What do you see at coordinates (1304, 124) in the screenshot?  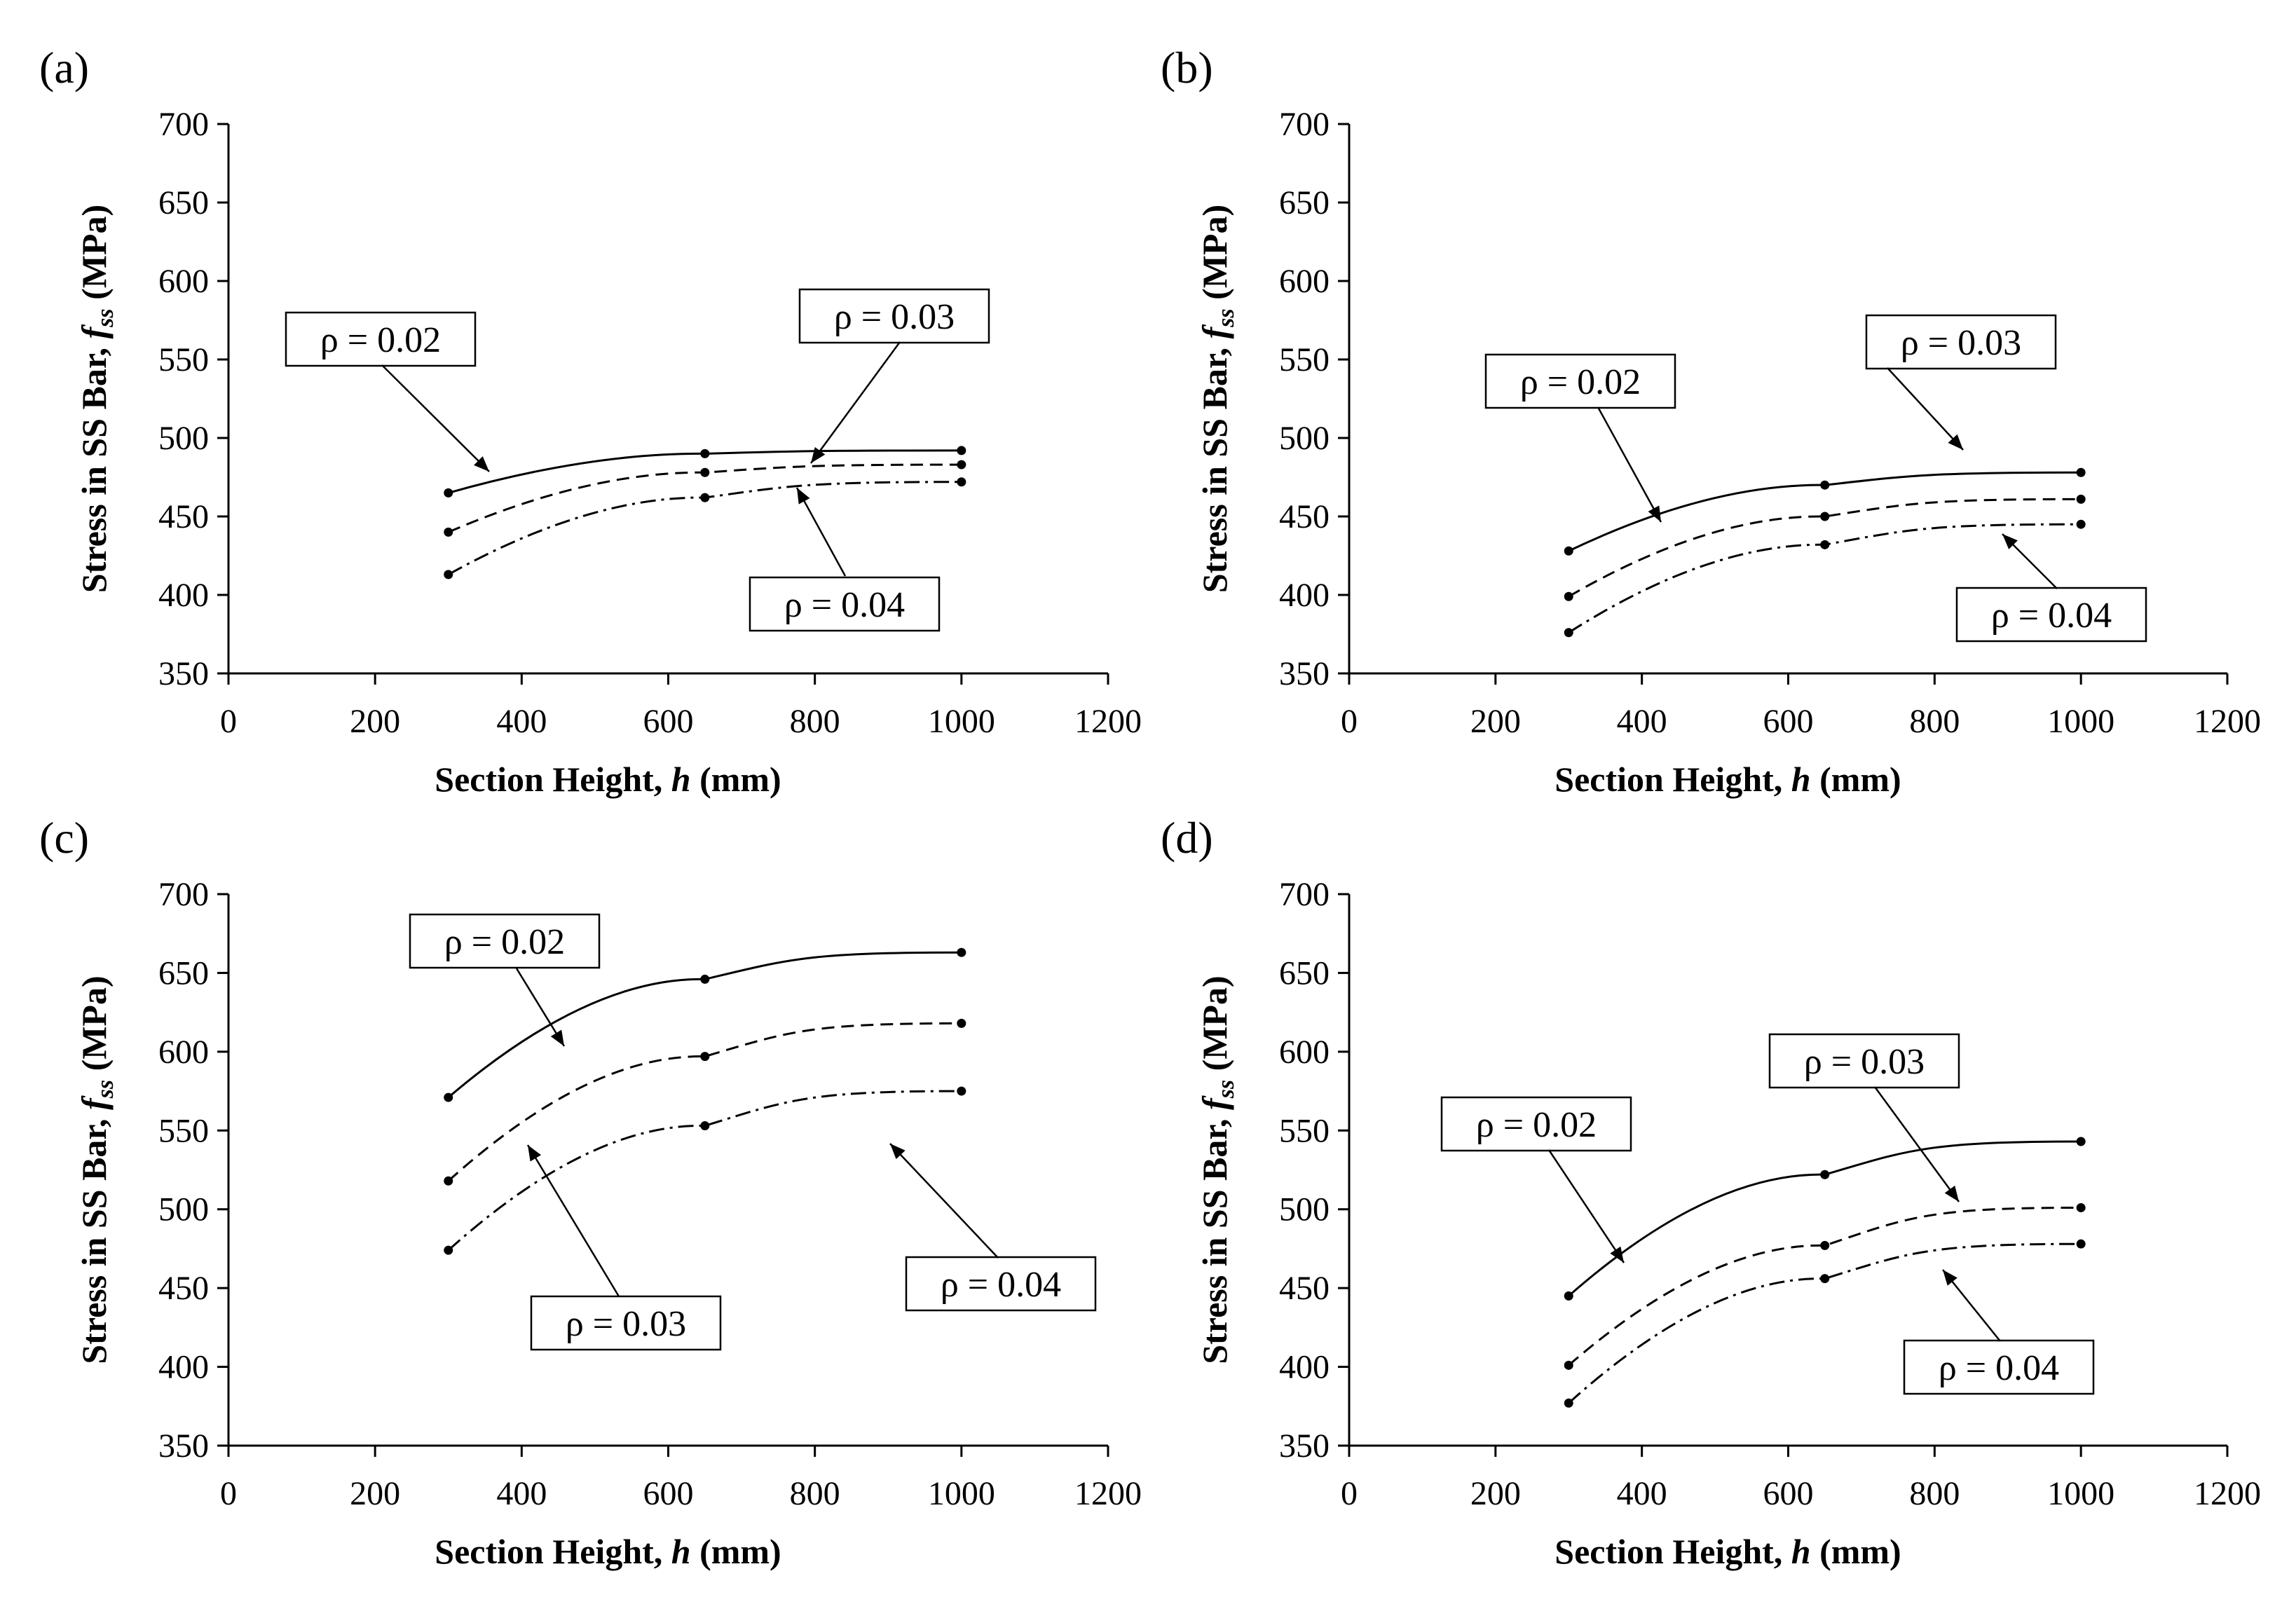 I see `y-tick-label: 700` at bounding box center [1304, 124].